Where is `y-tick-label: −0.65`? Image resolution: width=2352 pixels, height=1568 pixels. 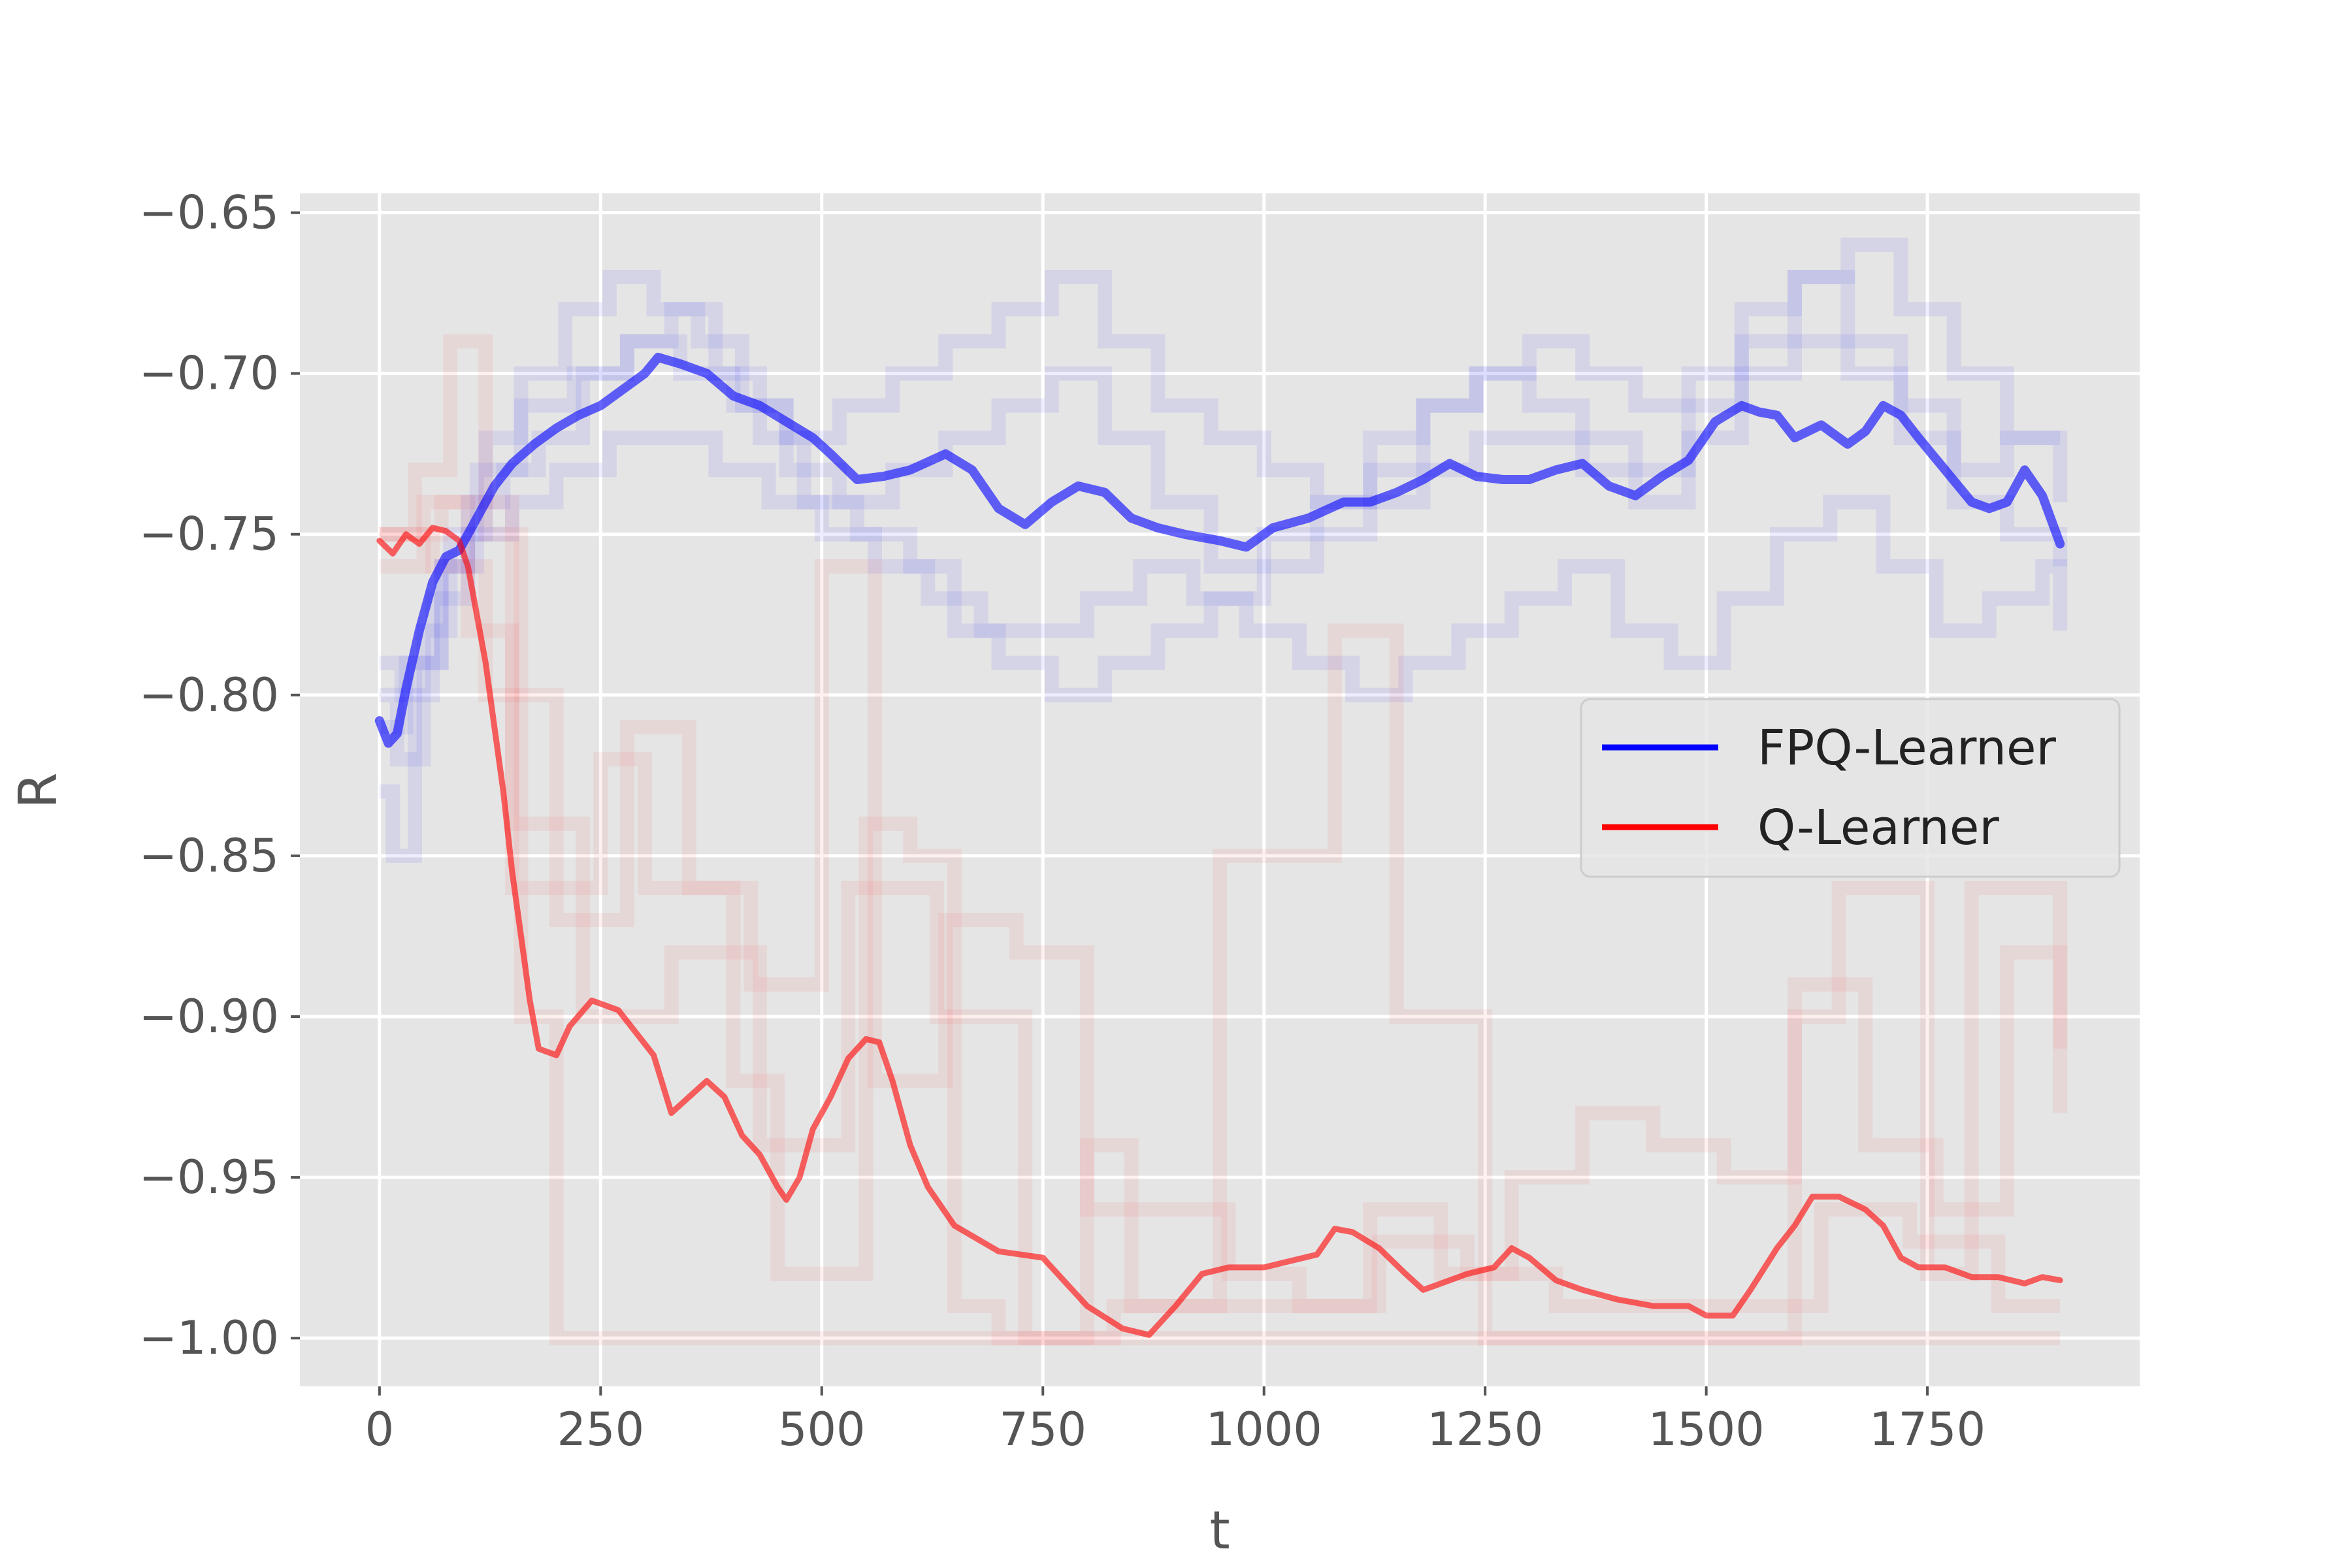
y-tick-label: −0.65 is located at coordinates (209, 213).